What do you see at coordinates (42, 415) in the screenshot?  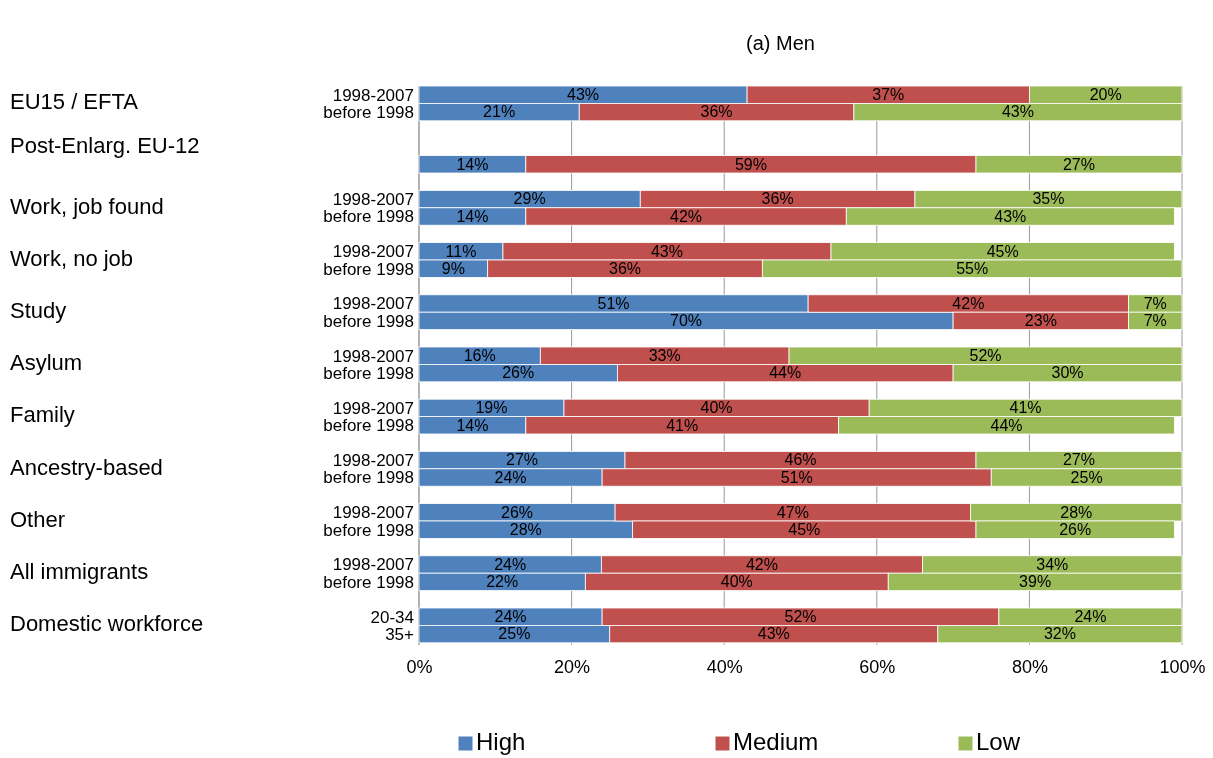 I see `text: Family` at bounding box center [42, 415].